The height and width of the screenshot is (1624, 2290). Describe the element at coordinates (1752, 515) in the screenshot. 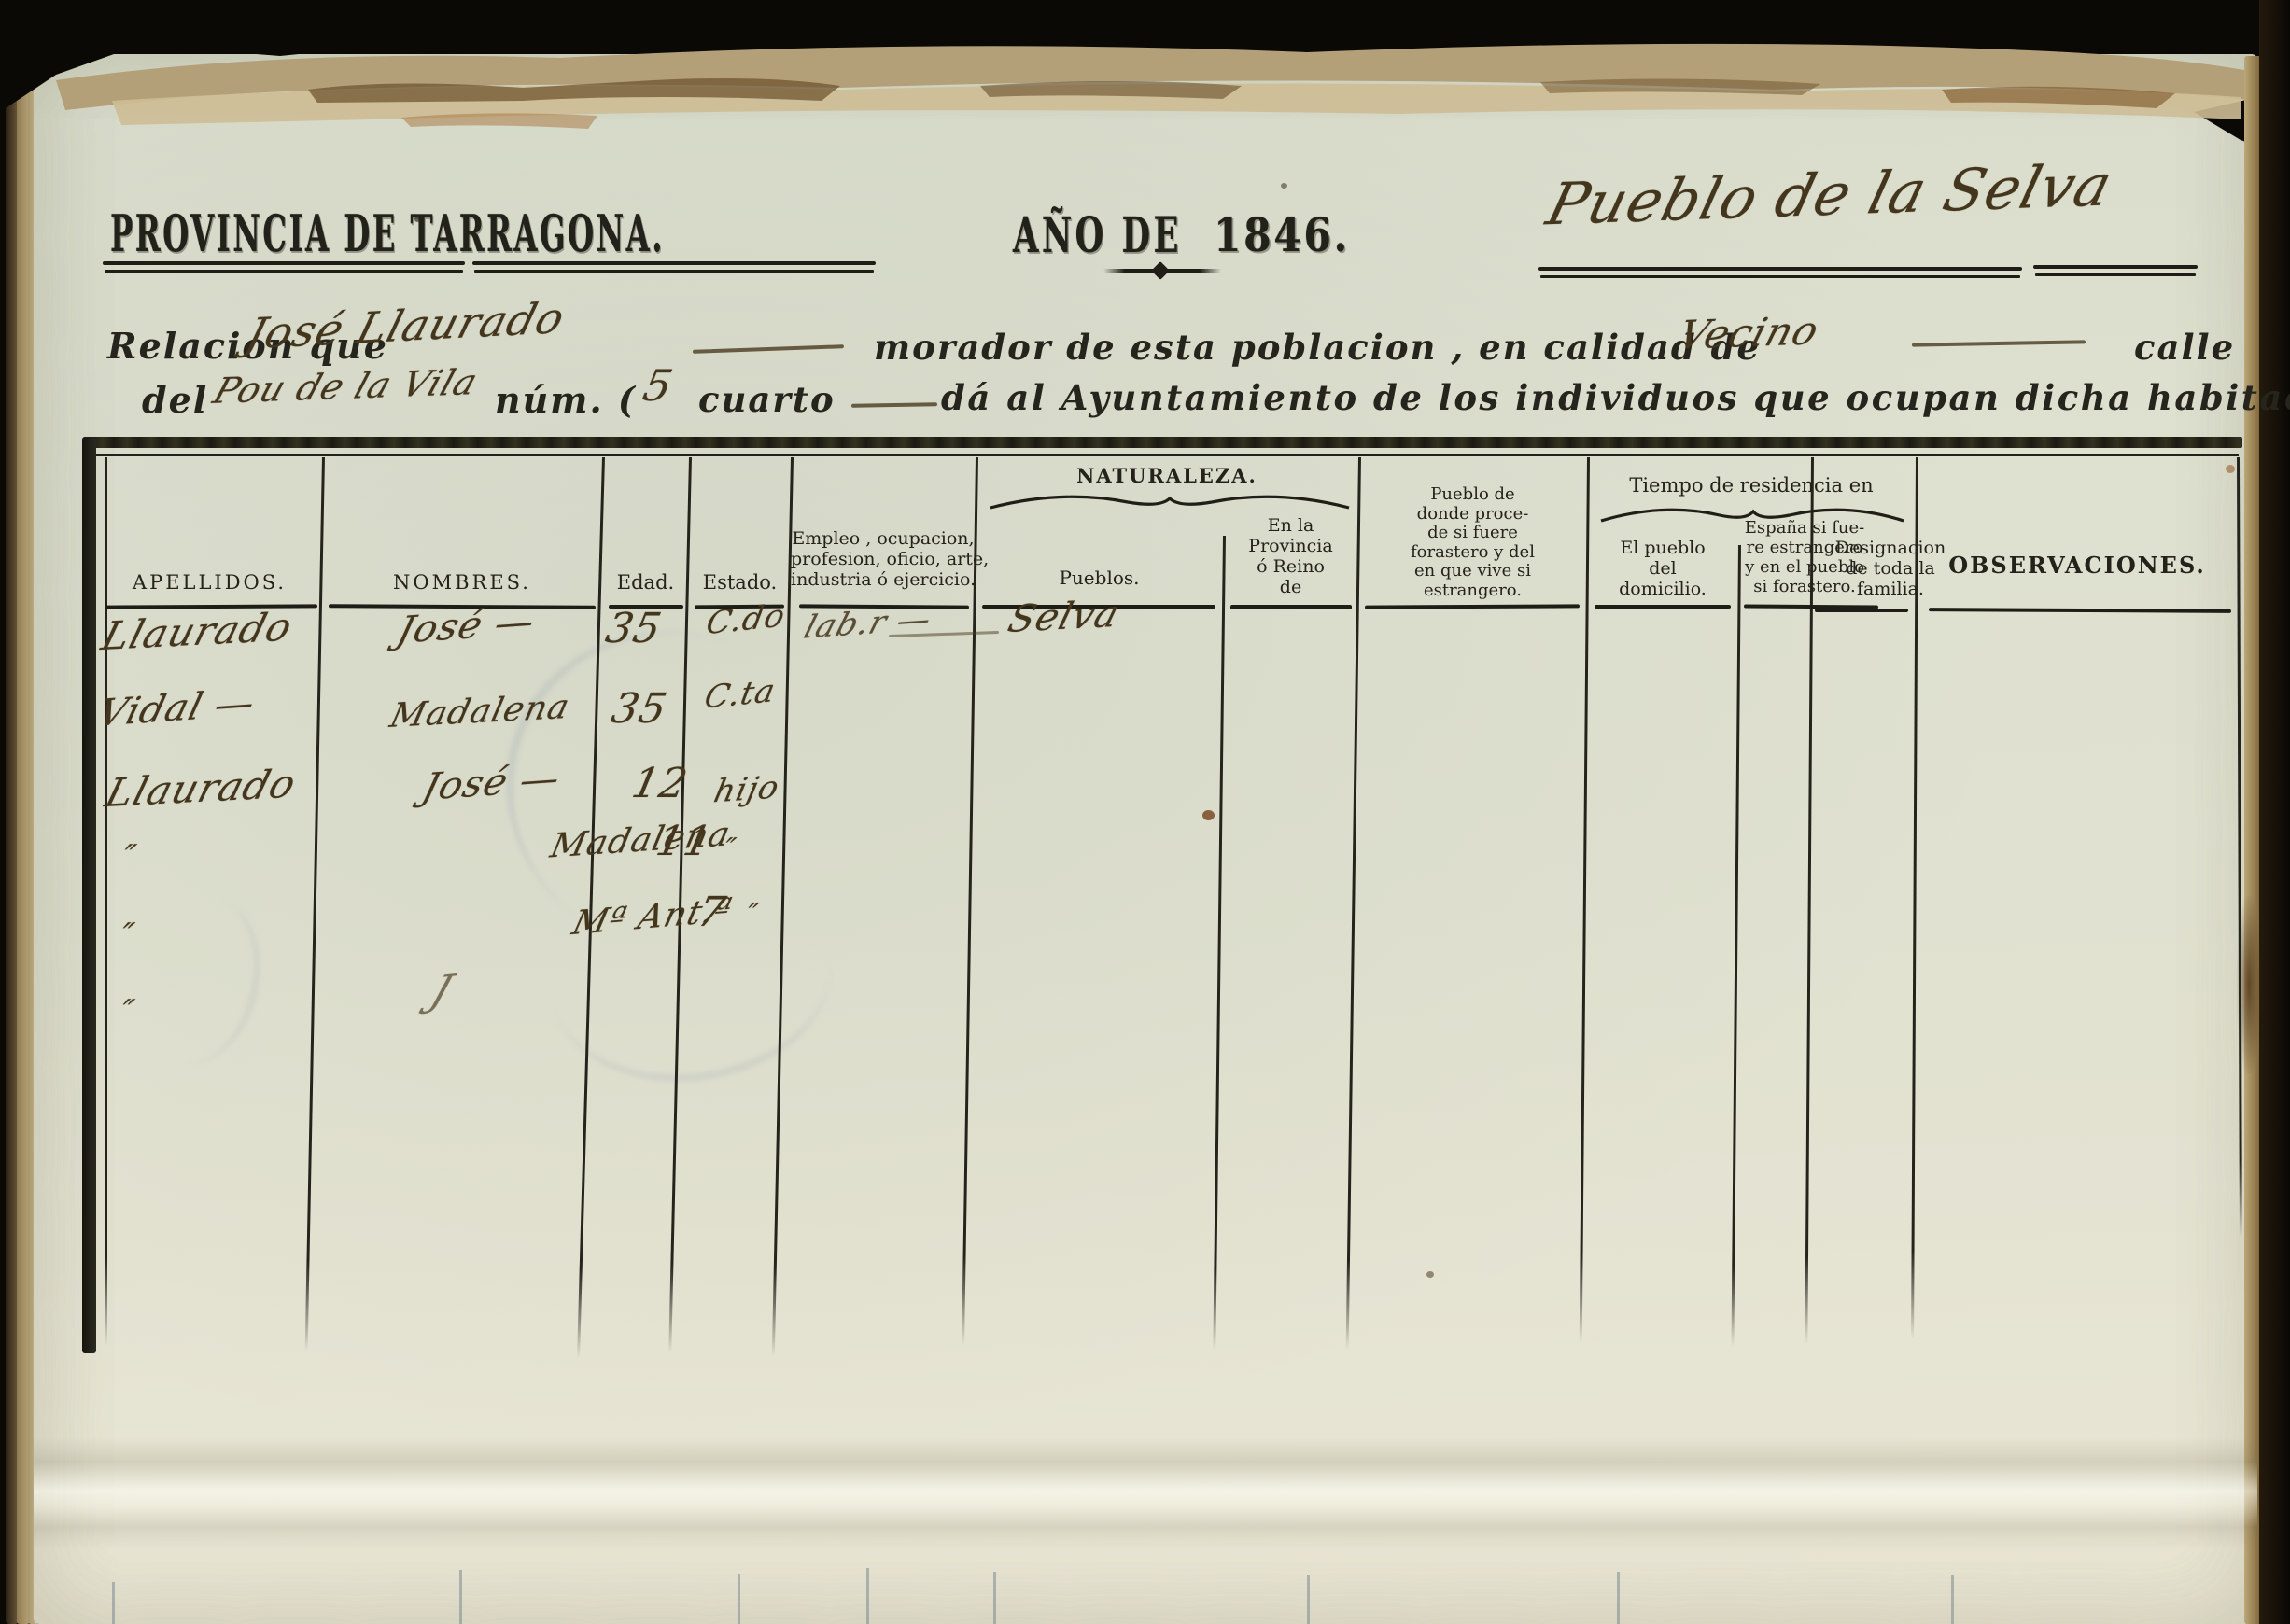

I see `tiempo-brace` at that location.